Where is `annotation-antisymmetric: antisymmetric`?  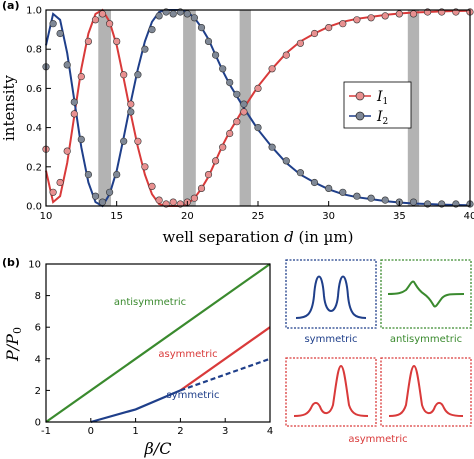 annotation-antisymmetric: antisymmetric is located at coordinates (150, 302).